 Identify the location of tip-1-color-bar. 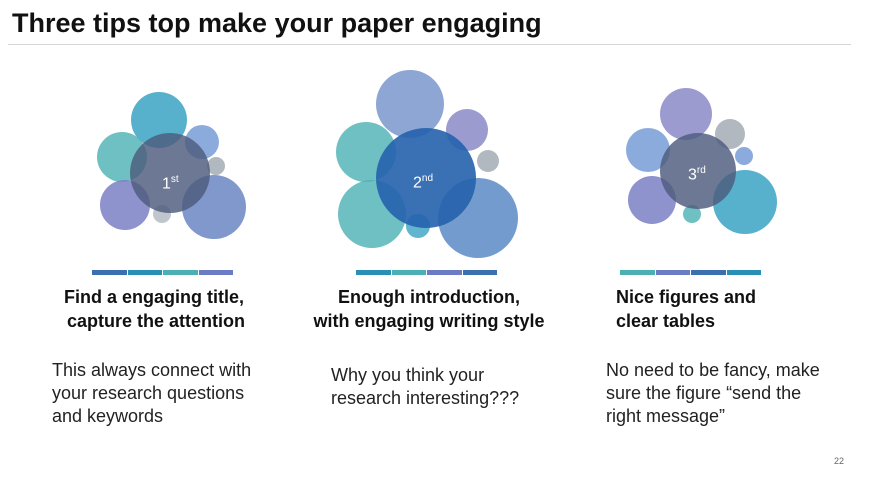
(163, 272).